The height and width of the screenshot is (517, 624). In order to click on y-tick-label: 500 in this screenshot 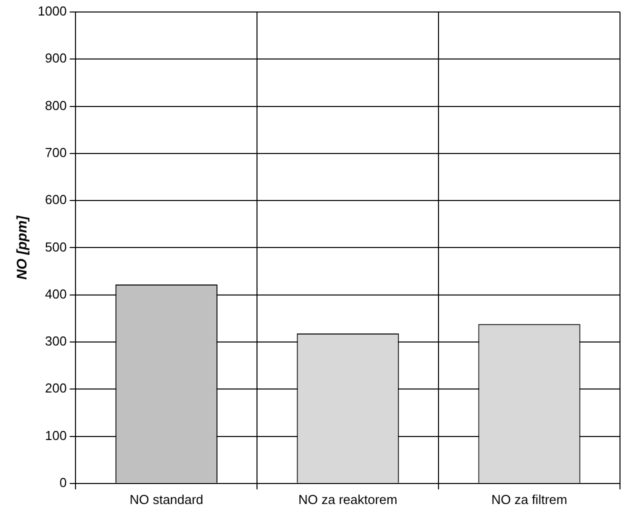, I will do `click(56, 246)`.